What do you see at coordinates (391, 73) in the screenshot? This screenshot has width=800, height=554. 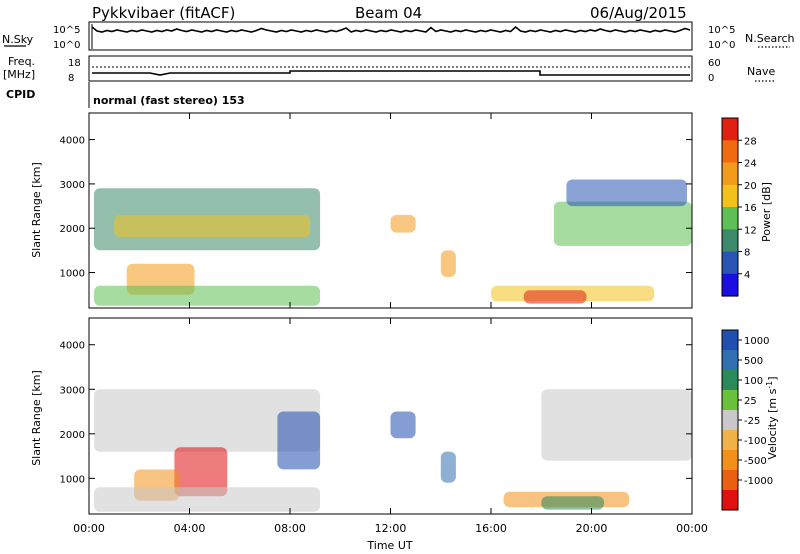 I see `freq-trace` at bounding box center [391, 73].